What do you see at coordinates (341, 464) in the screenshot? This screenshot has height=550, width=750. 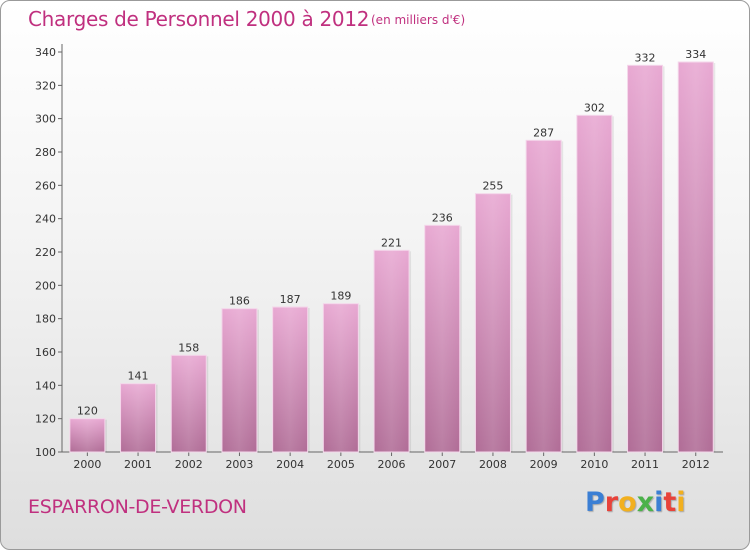 I see `x-tick-label: 2005` at bounding box center [341, 464].